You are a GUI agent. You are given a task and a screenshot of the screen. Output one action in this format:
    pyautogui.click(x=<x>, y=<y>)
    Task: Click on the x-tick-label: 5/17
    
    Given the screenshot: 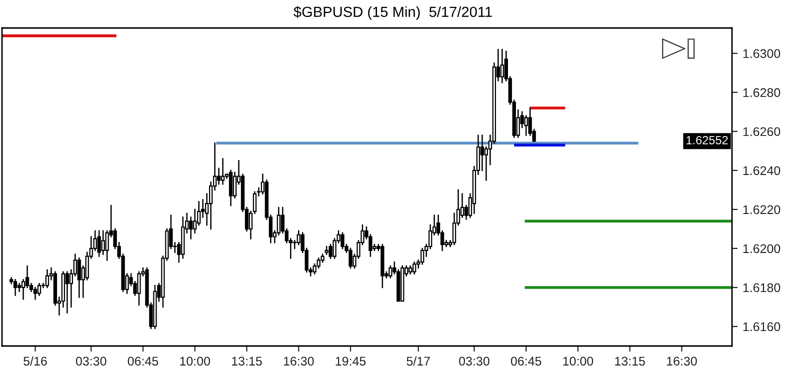 What is the action you would take?
    pyautogui.click(x=418, y=361)
    